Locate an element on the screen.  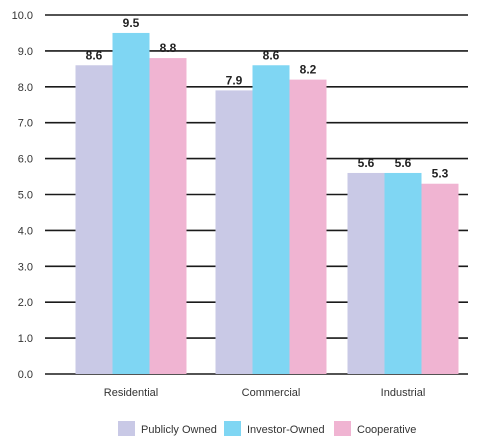
y-tick-label: 9.0 is located at coordinates (25, 52).